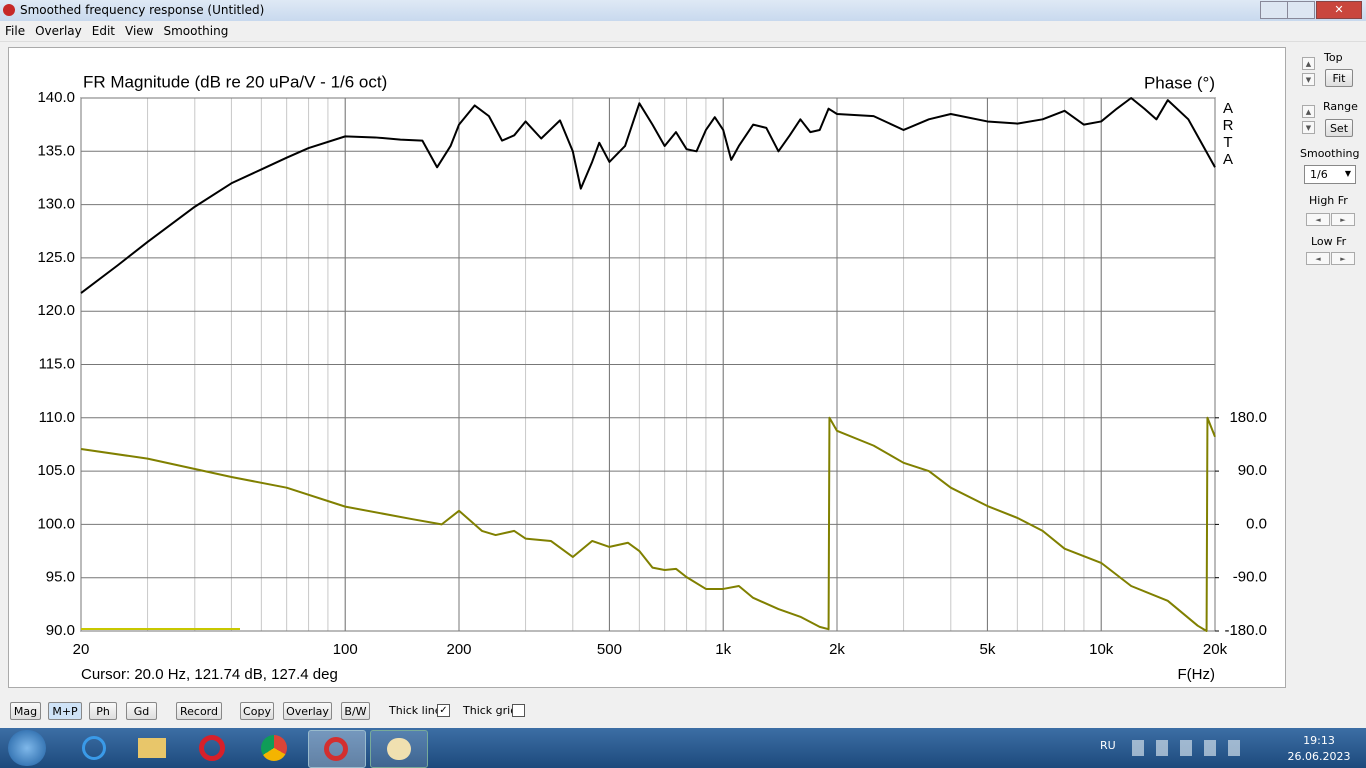  I want to click on taskbar: RU 19:13 26.06.2023, so click(683, 748).